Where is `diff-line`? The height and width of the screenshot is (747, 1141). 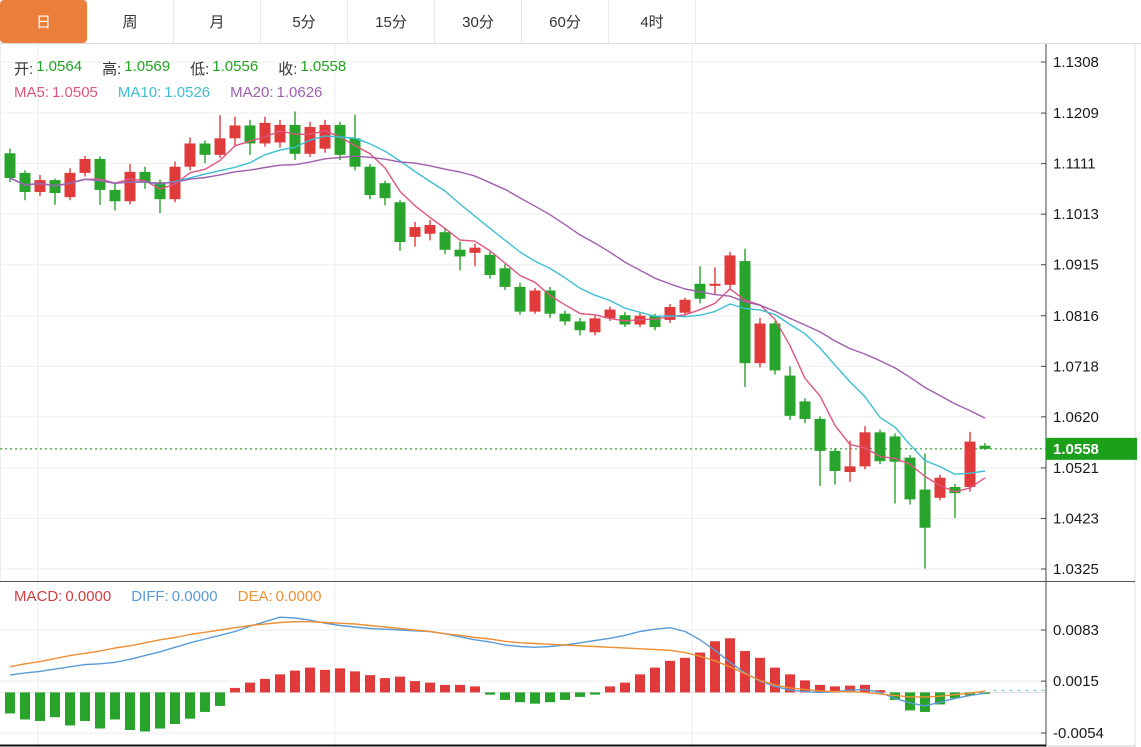 diff-line is located at coordinates (497, 661).